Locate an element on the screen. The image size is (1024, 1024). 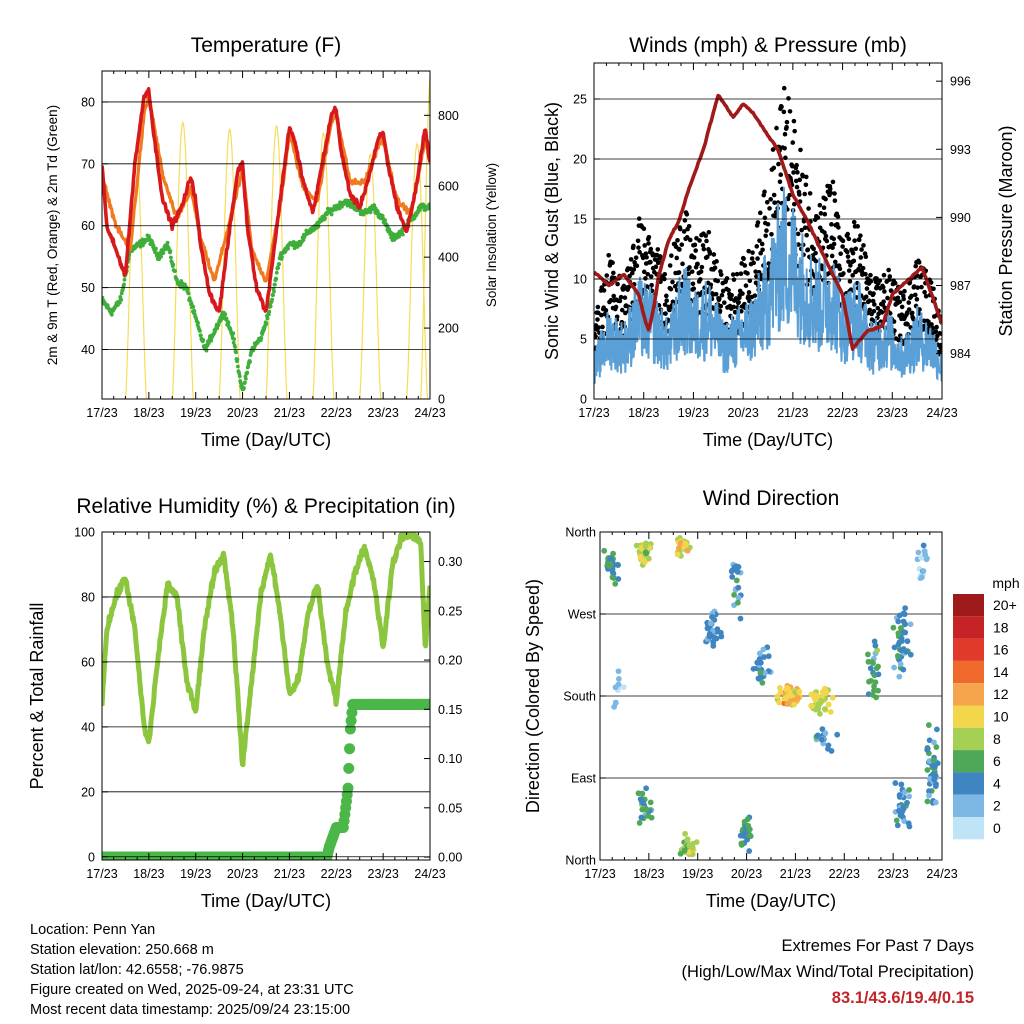
y-tick-label: 60 is located at coordinates (88, 226).